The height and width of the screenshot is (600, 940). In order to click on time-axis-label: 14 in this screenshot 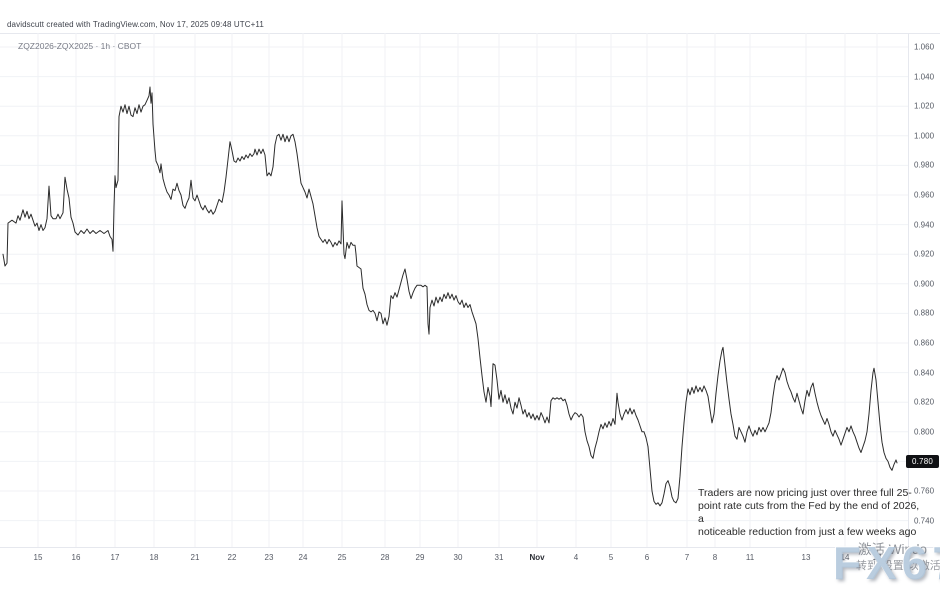, I will do `click(845, 557)`.